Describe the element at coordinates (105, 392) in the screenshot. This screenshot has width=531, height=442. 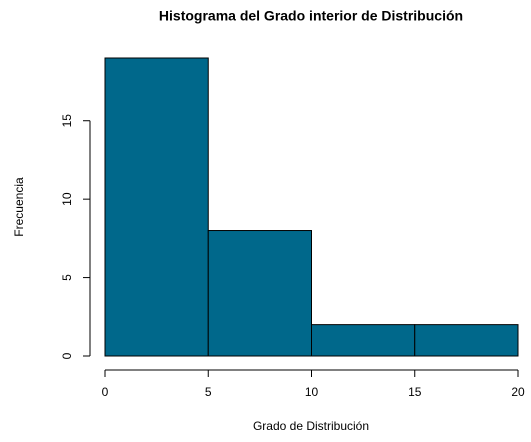
I see `x-tick-label: 0` at that location.